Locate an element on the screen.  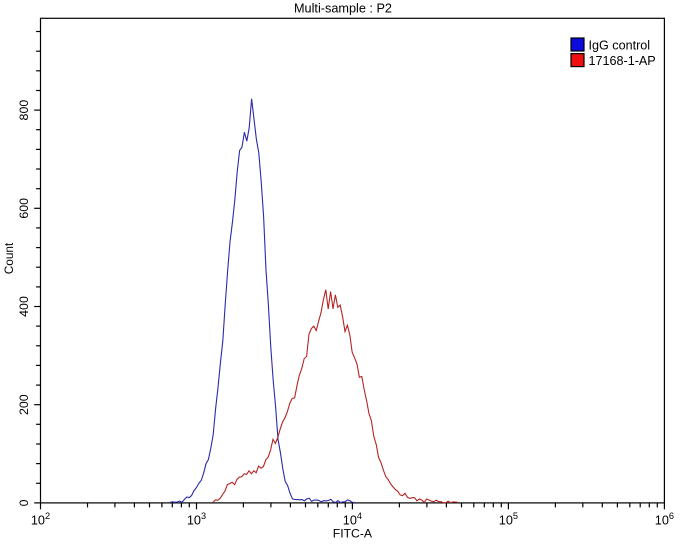
svg-text: 0 is located at coordinates (24, 502).